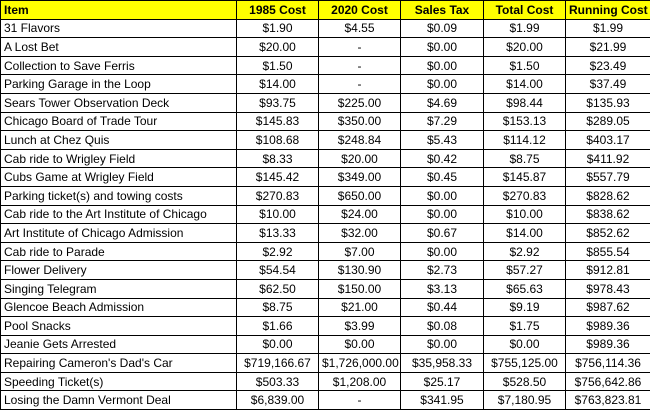  I want to click on cell-running-cost: $411.92, so click(607, 158).